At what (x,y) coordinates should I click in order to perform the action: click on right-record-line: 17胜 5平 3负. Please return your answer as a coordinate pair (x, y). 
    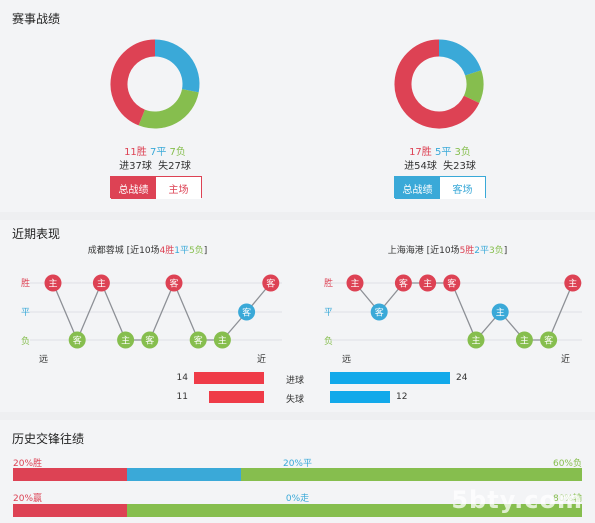
    Looking at the image, I should click on (440, 150).